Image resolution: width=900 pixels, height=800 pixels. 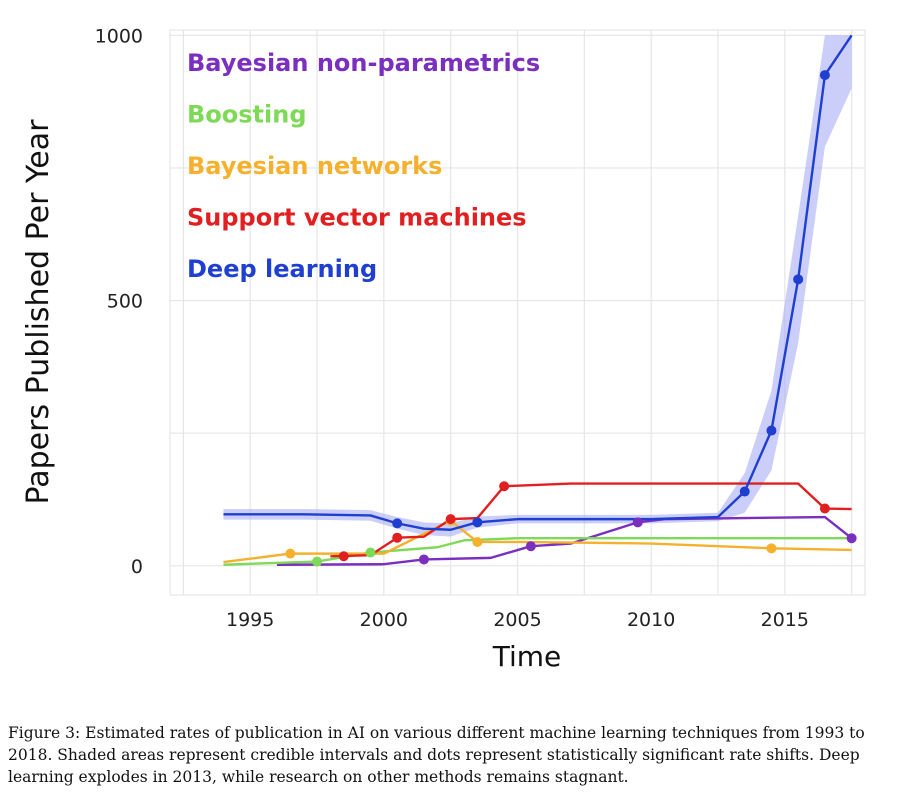 What do you see at coordinates (363, 63) in the screenshot?
I see `legend-entry: Bayesian non-parametrics` at bounding box center [363, 63].